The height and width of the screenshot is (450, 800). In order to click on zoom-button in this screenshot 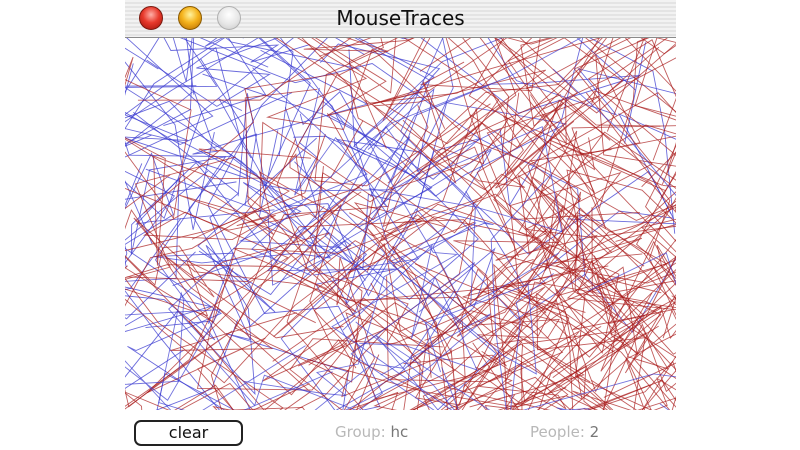, I will do `click(229, 18)`.